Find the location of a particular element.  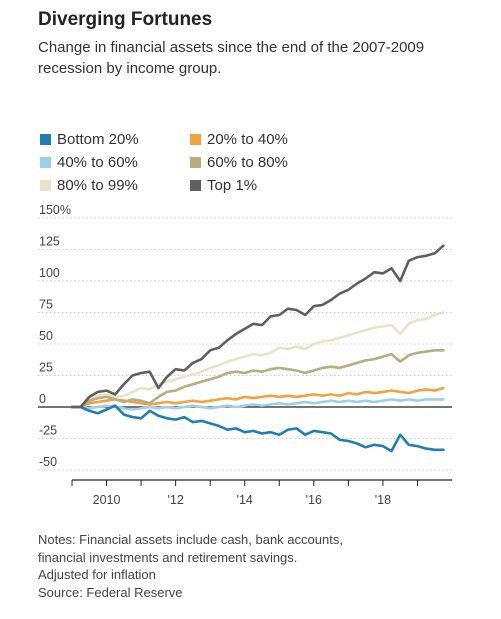

legend-label: 60% to 80% is located at coordinates (247, 162).